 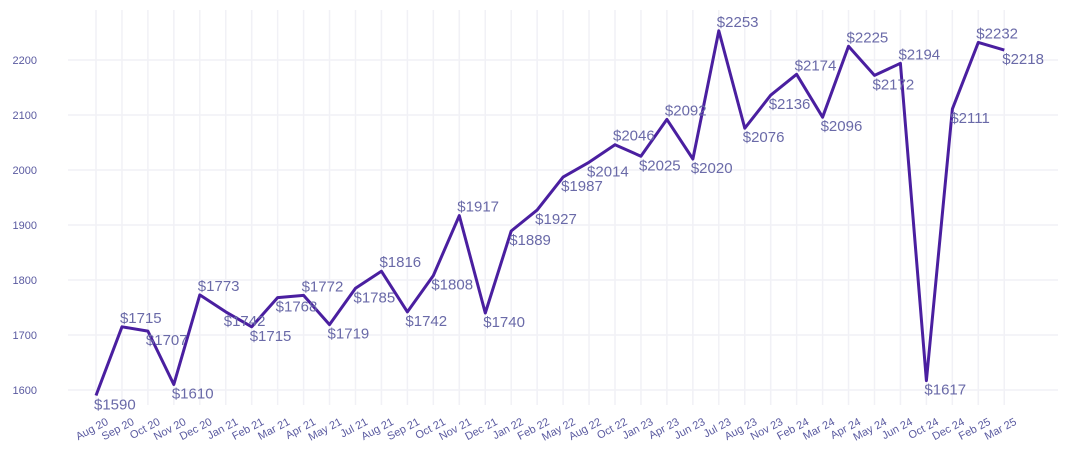 What do you see at coordinates (297, 307) in the screenshot?
I see `data-label: $1768` at bounding box center [297, 307].